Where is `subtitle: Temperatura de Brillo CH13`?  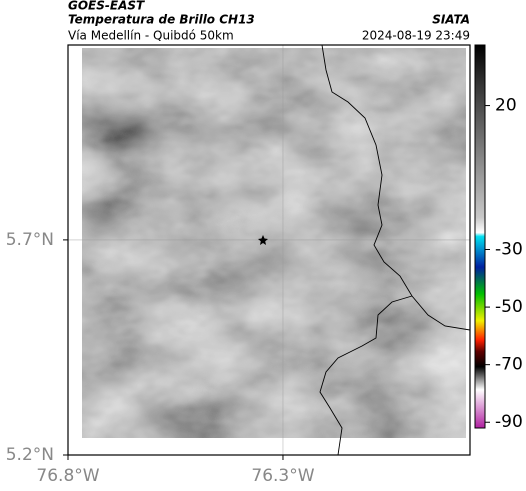 subtitle: Temperatura de Brillo CH13 is located at coordinates (161, 20).